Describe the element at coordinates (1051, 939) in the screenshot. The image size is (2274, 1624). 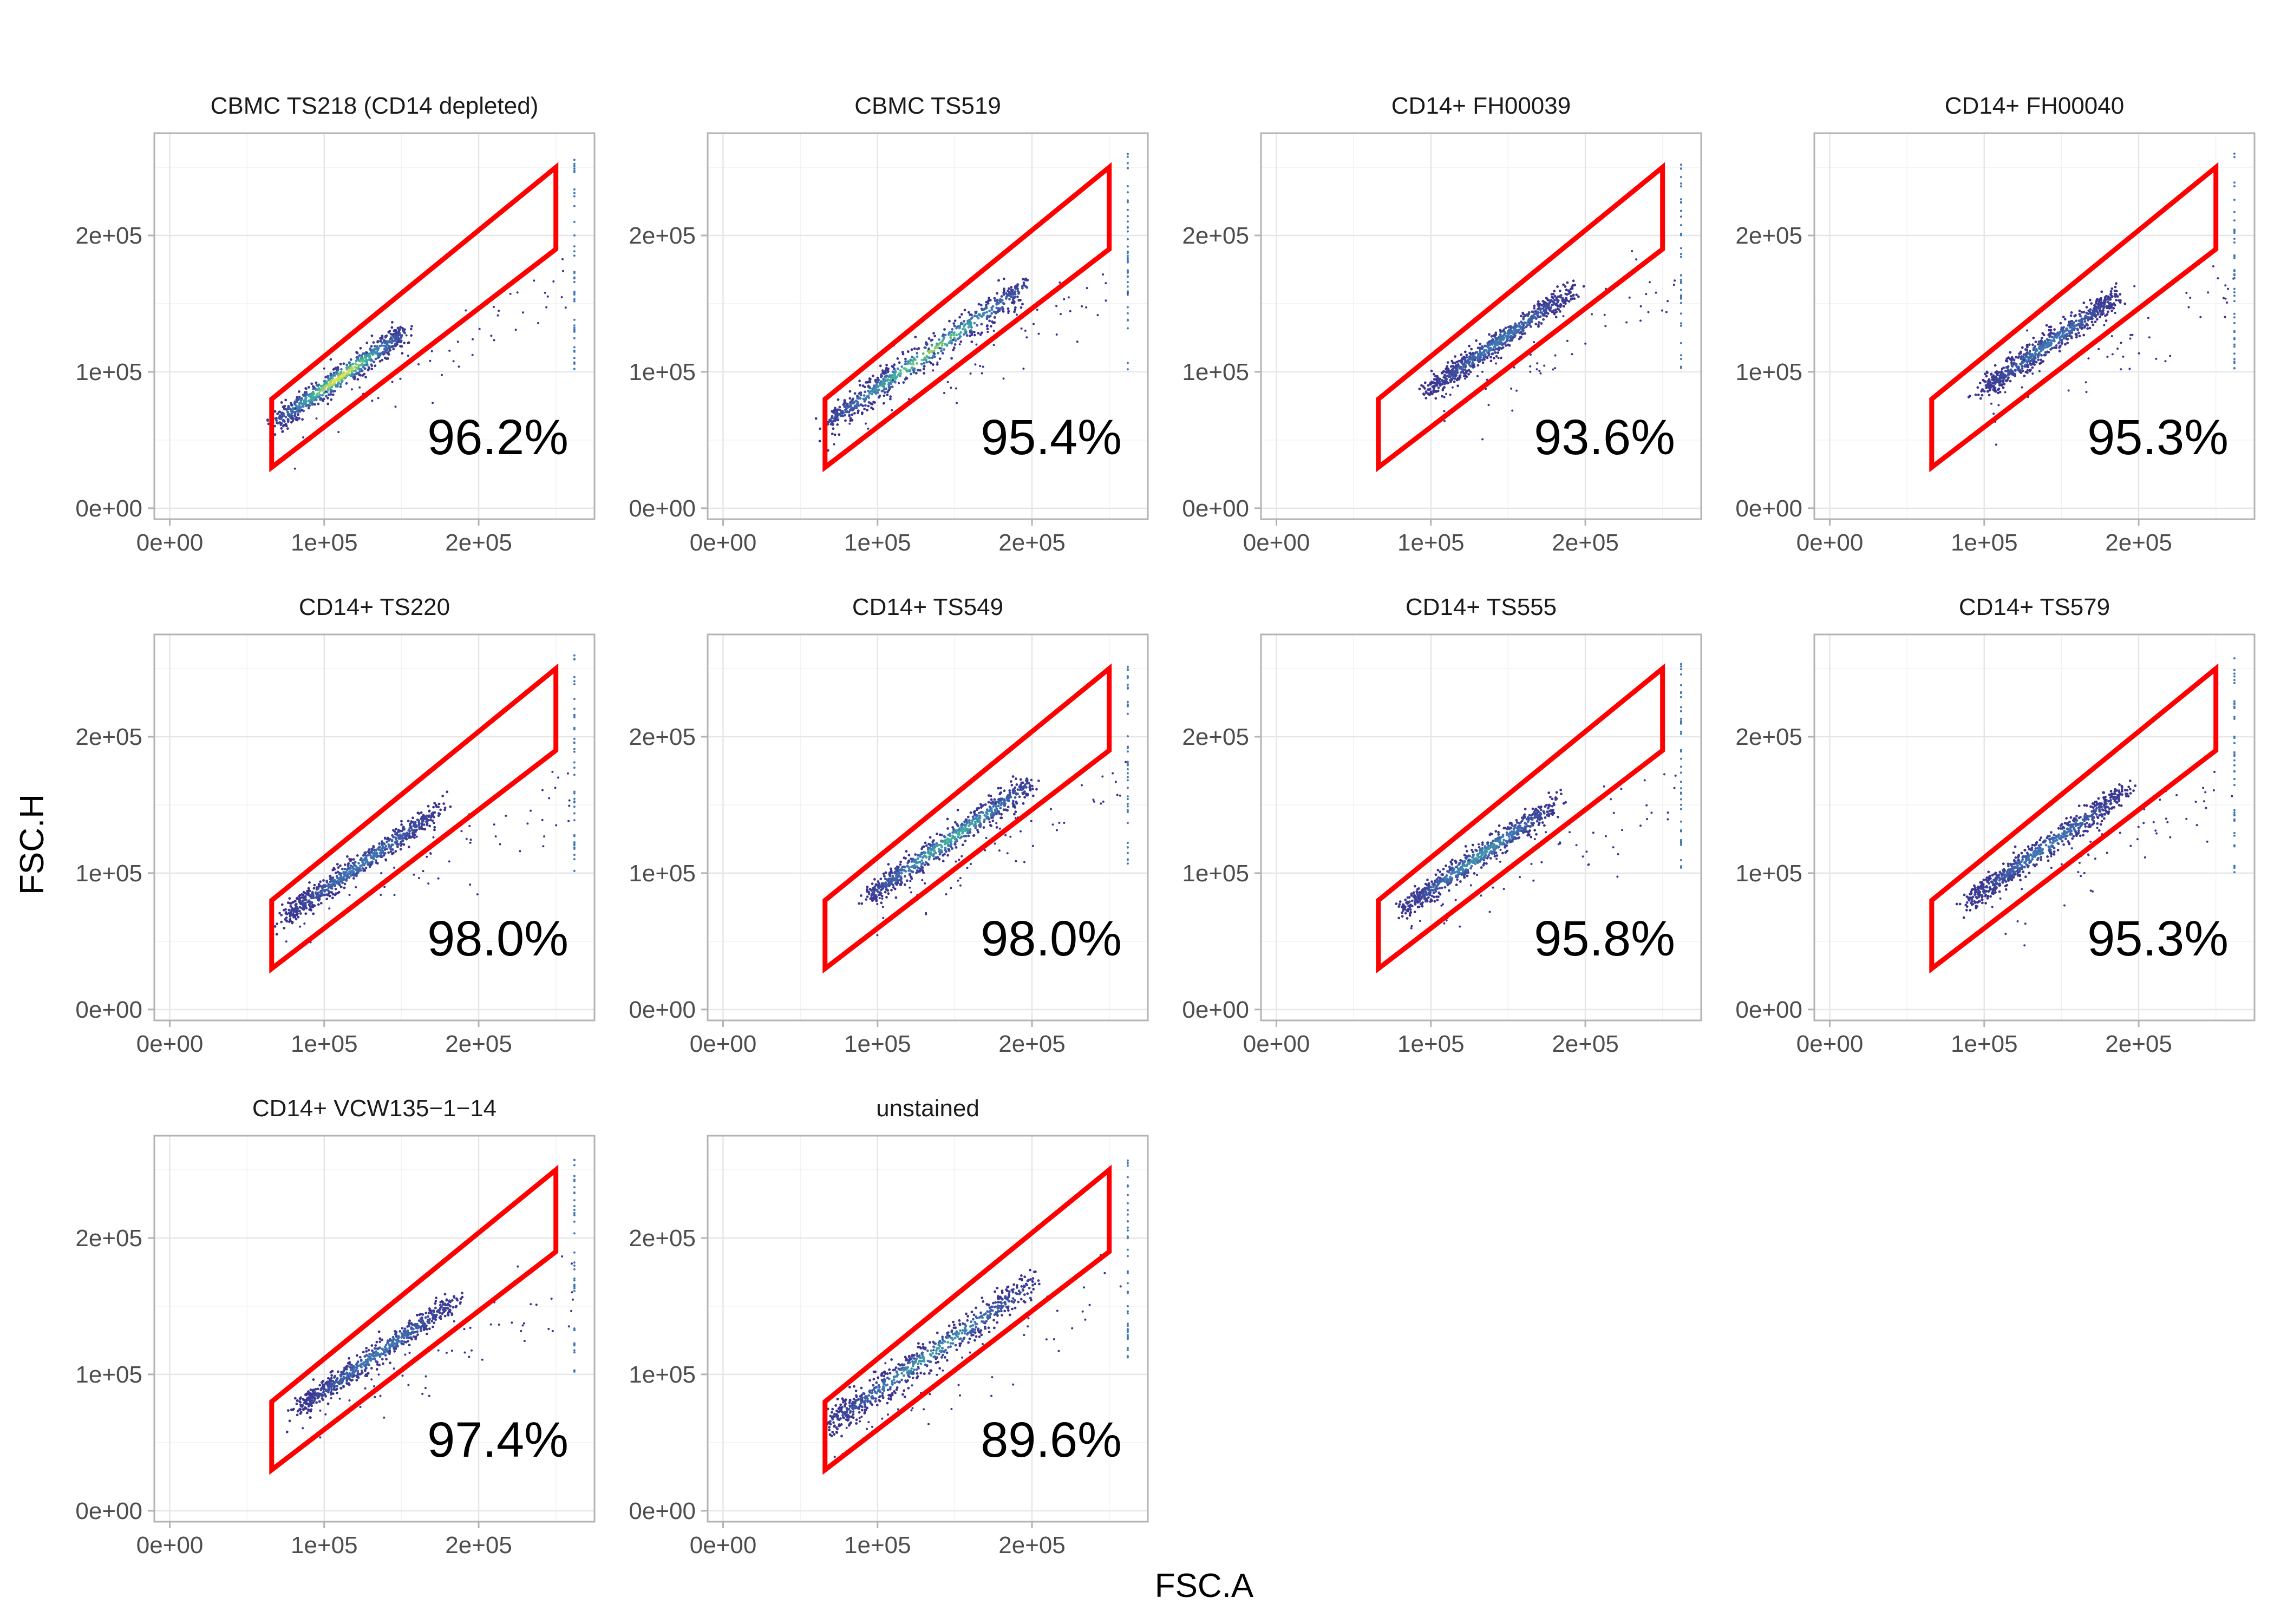
I see `gate-percentage-label: 98.0%` at that location.